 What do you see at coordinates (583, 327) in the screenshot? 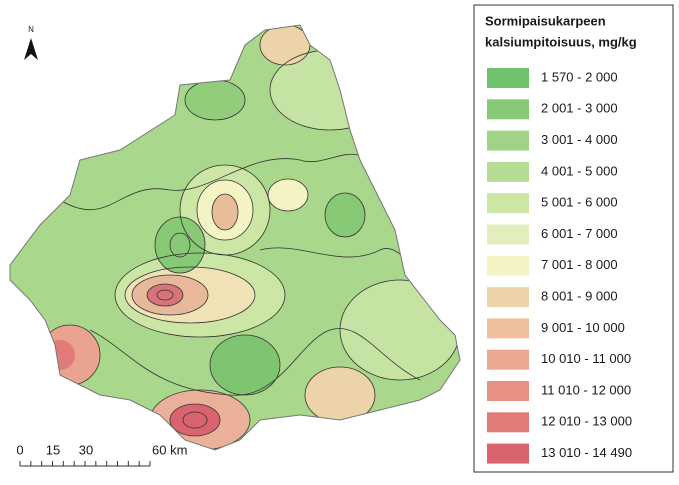
I see `legend-label: 9 001 - 10 000` at bounding box center [583, 327].